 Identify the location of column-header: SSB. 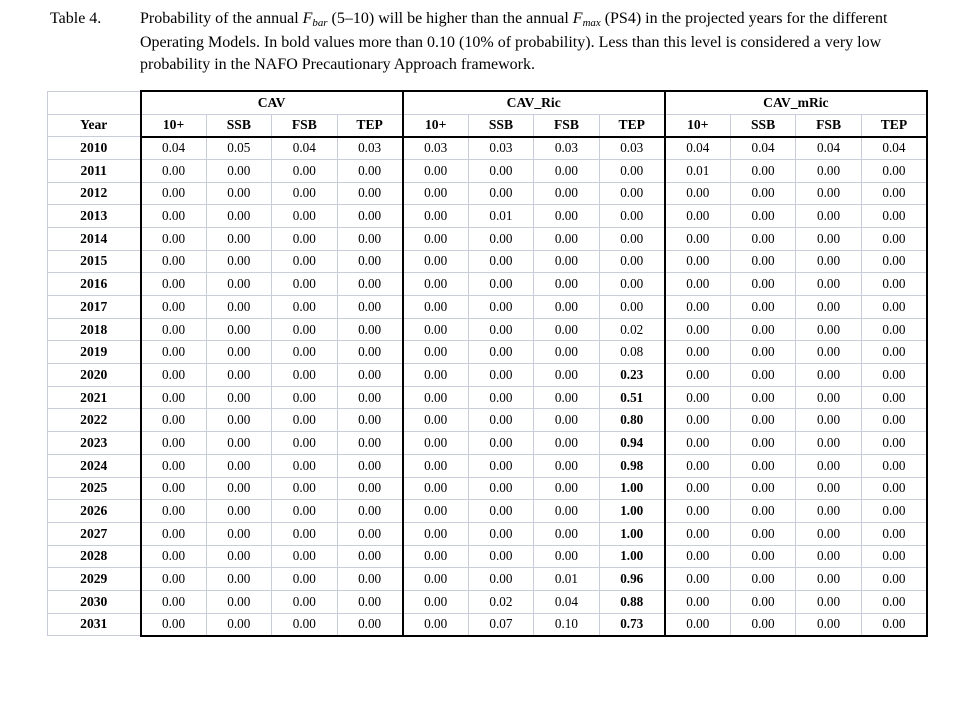
(763, 125).